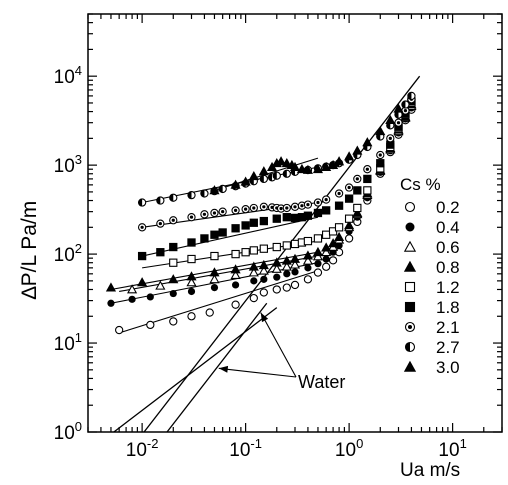  I want to click on y-tick-exp: 1, so click(78, 337).